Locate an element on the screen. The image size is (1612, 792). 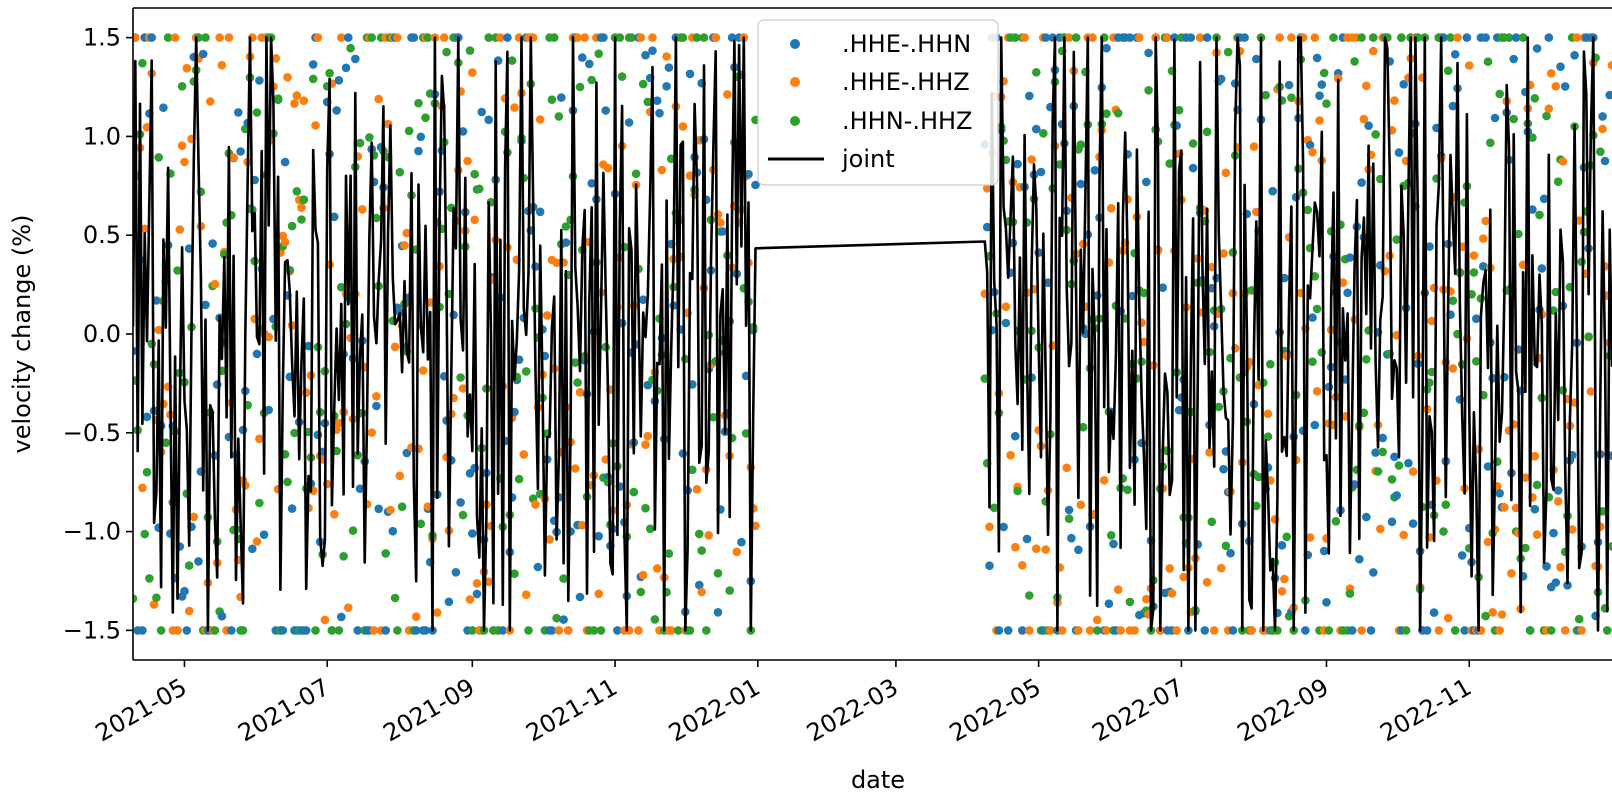
x-tick-label: 2021-09 is located at coordinates (428, 710).